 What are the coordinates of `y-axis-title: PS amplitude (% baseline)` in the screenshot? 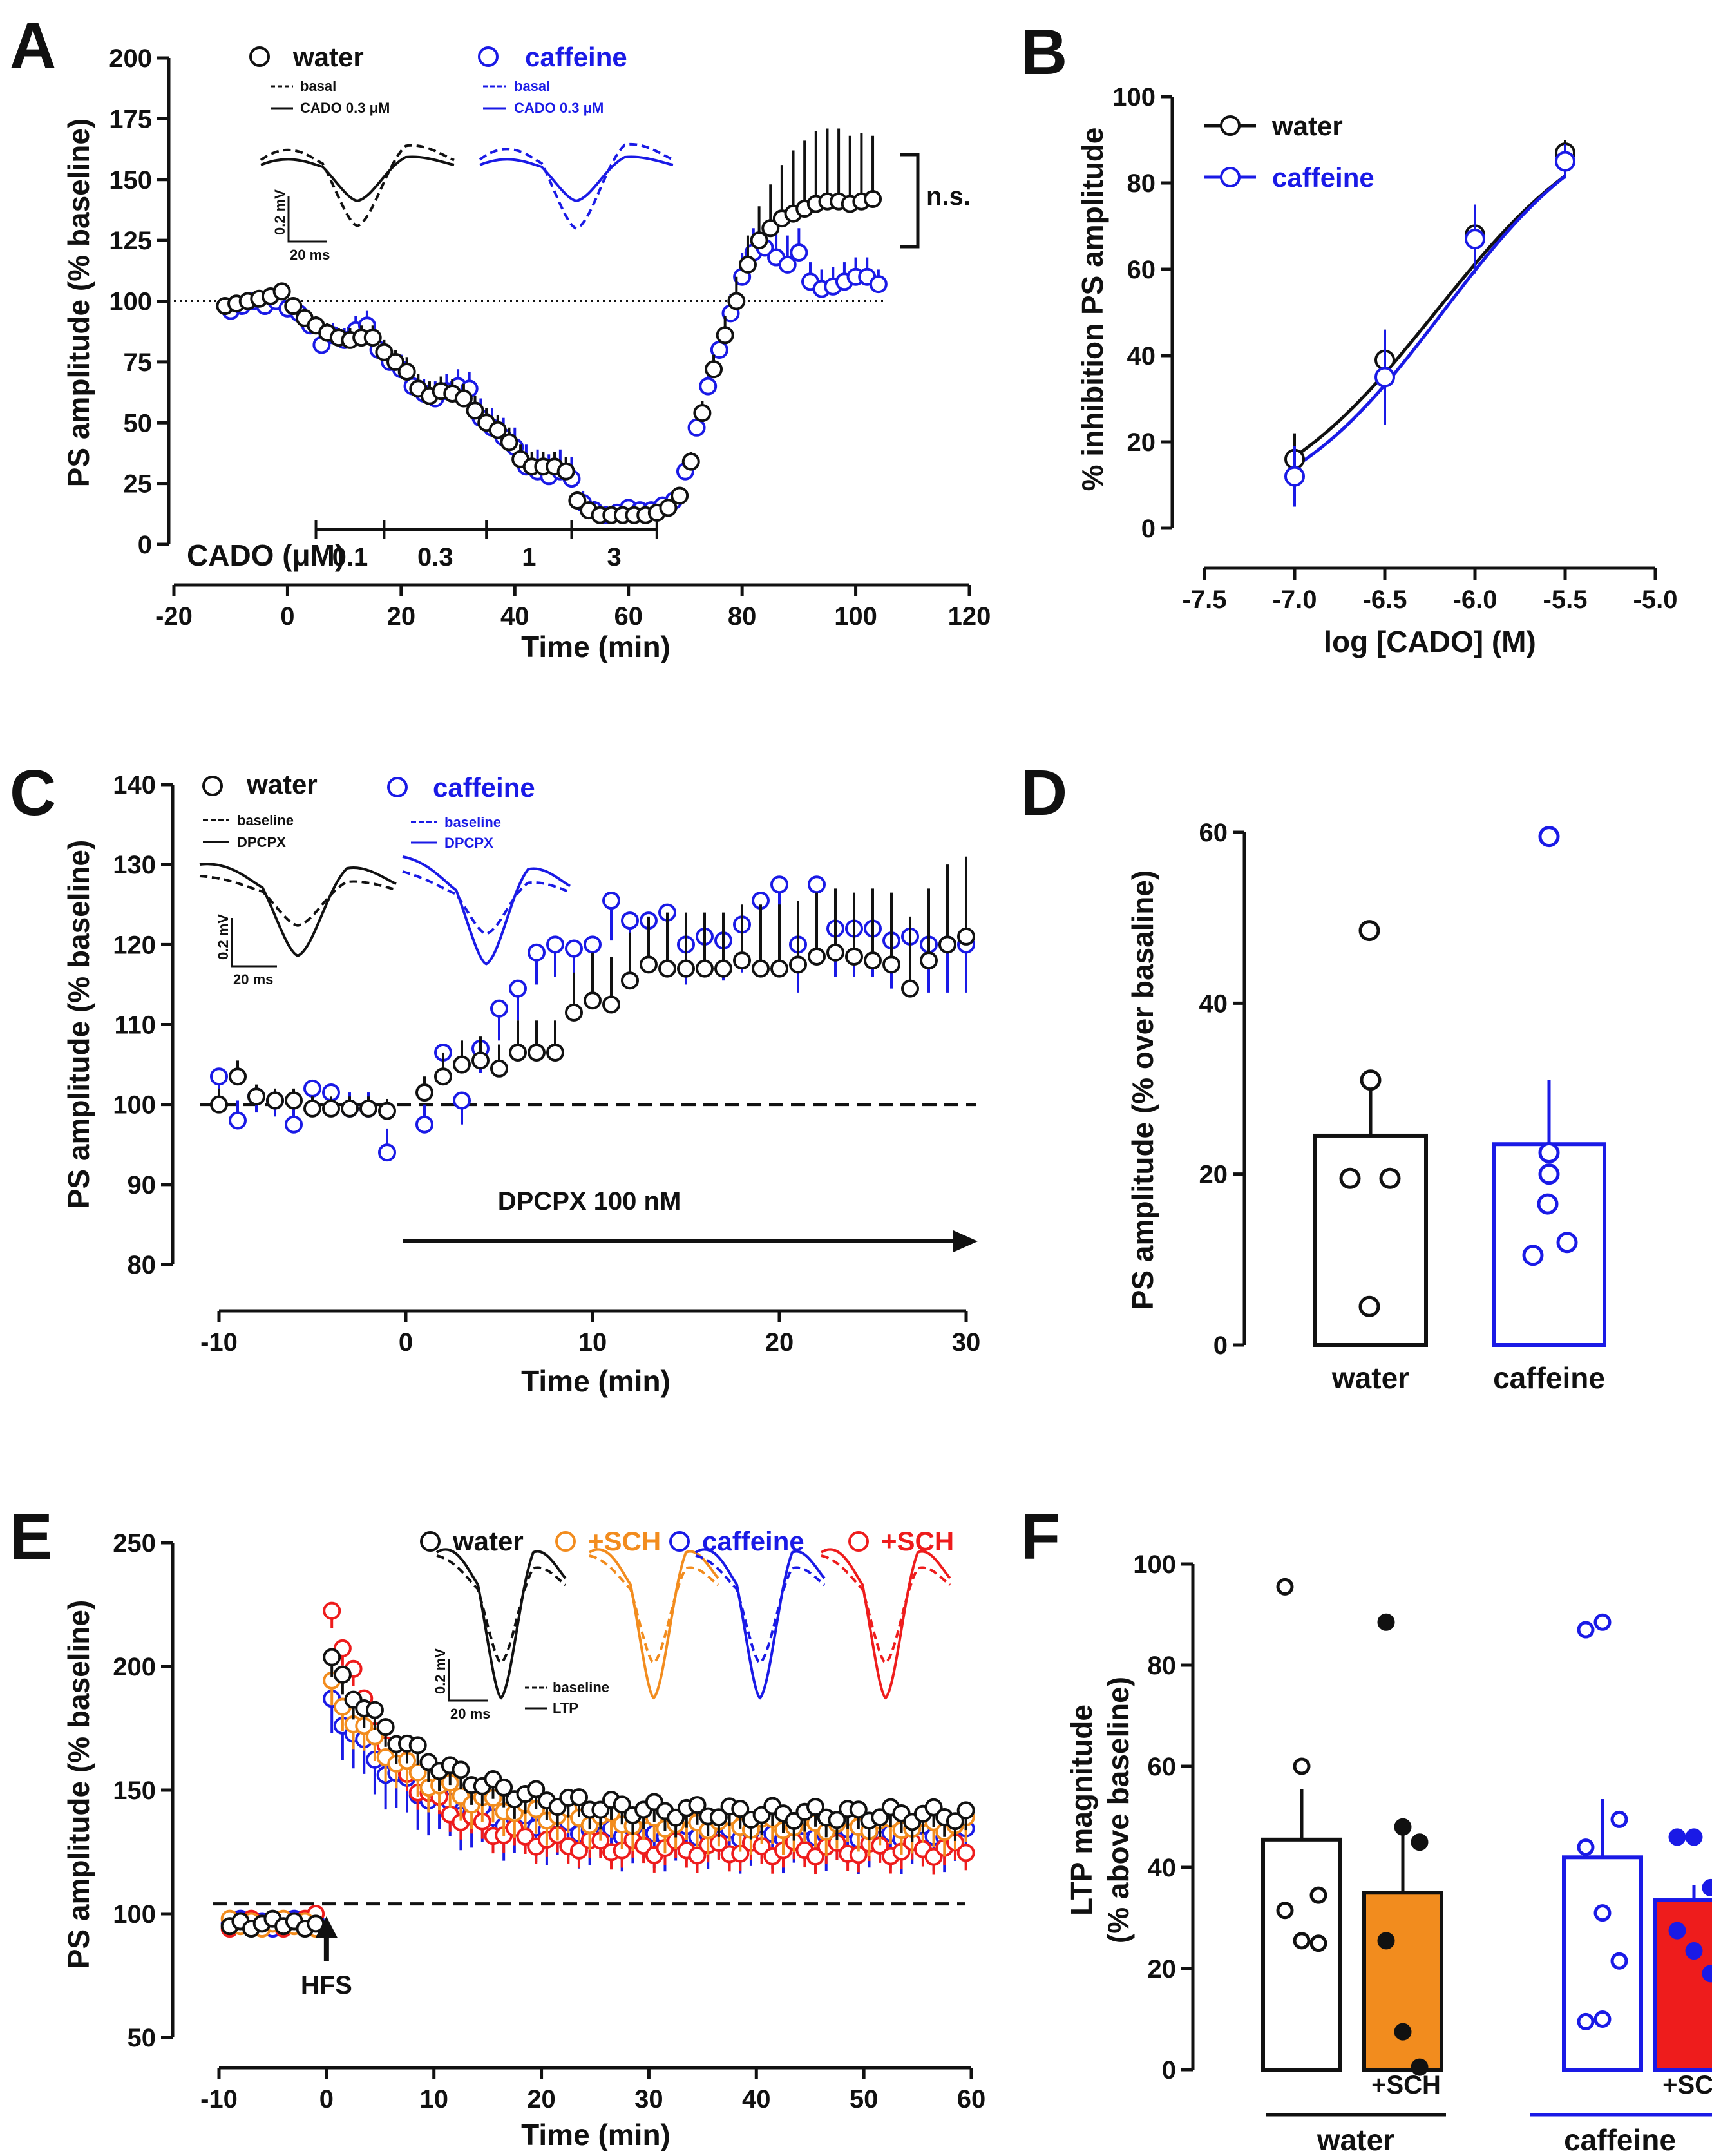 It's located at (78, 1024).